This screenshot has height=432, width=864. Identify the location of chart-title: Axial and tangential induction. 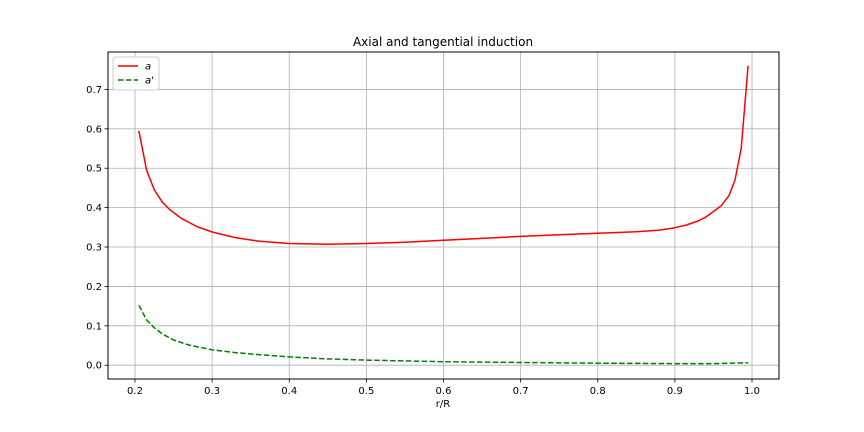
(443, 42).